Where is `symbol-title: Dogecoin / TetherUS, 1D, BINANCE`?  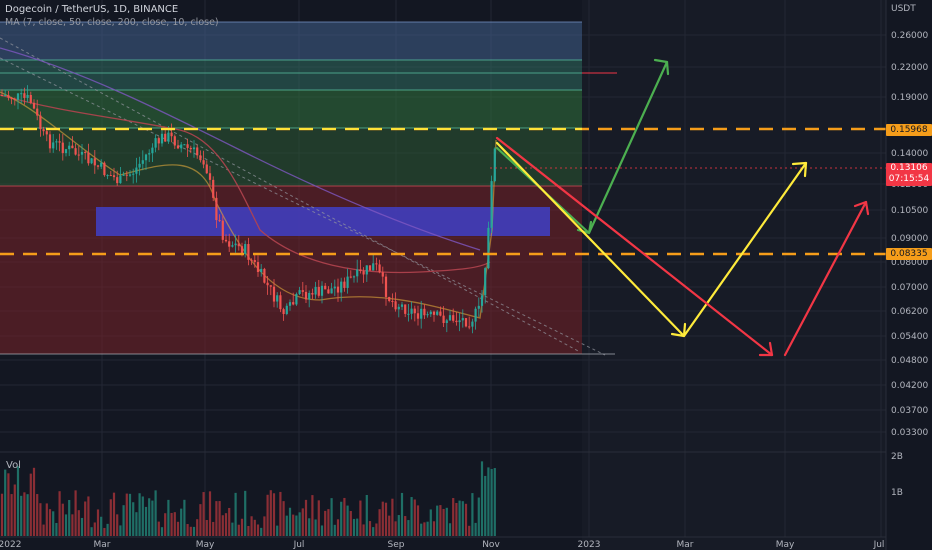
symbol-title: Dogecoin / TetherUS, 1D, BINANCE is located at coordinates (92, 9).